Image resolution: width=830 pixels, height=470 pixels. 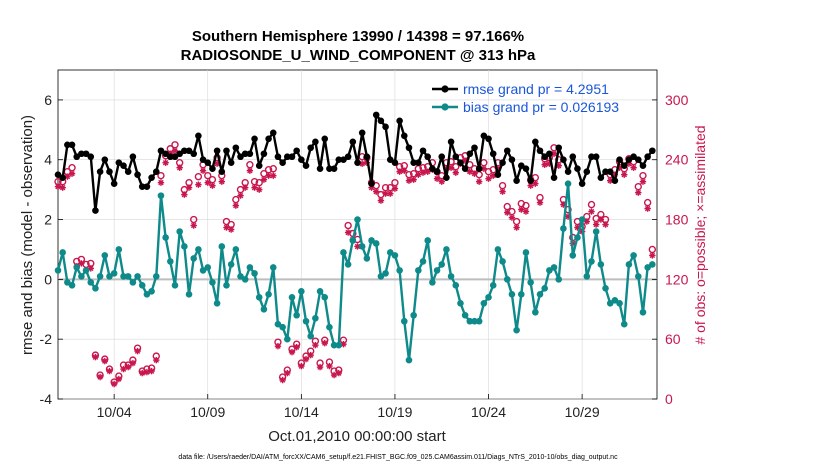 I want to click on y2-tick-label: 240, so click(x=677, y=160).